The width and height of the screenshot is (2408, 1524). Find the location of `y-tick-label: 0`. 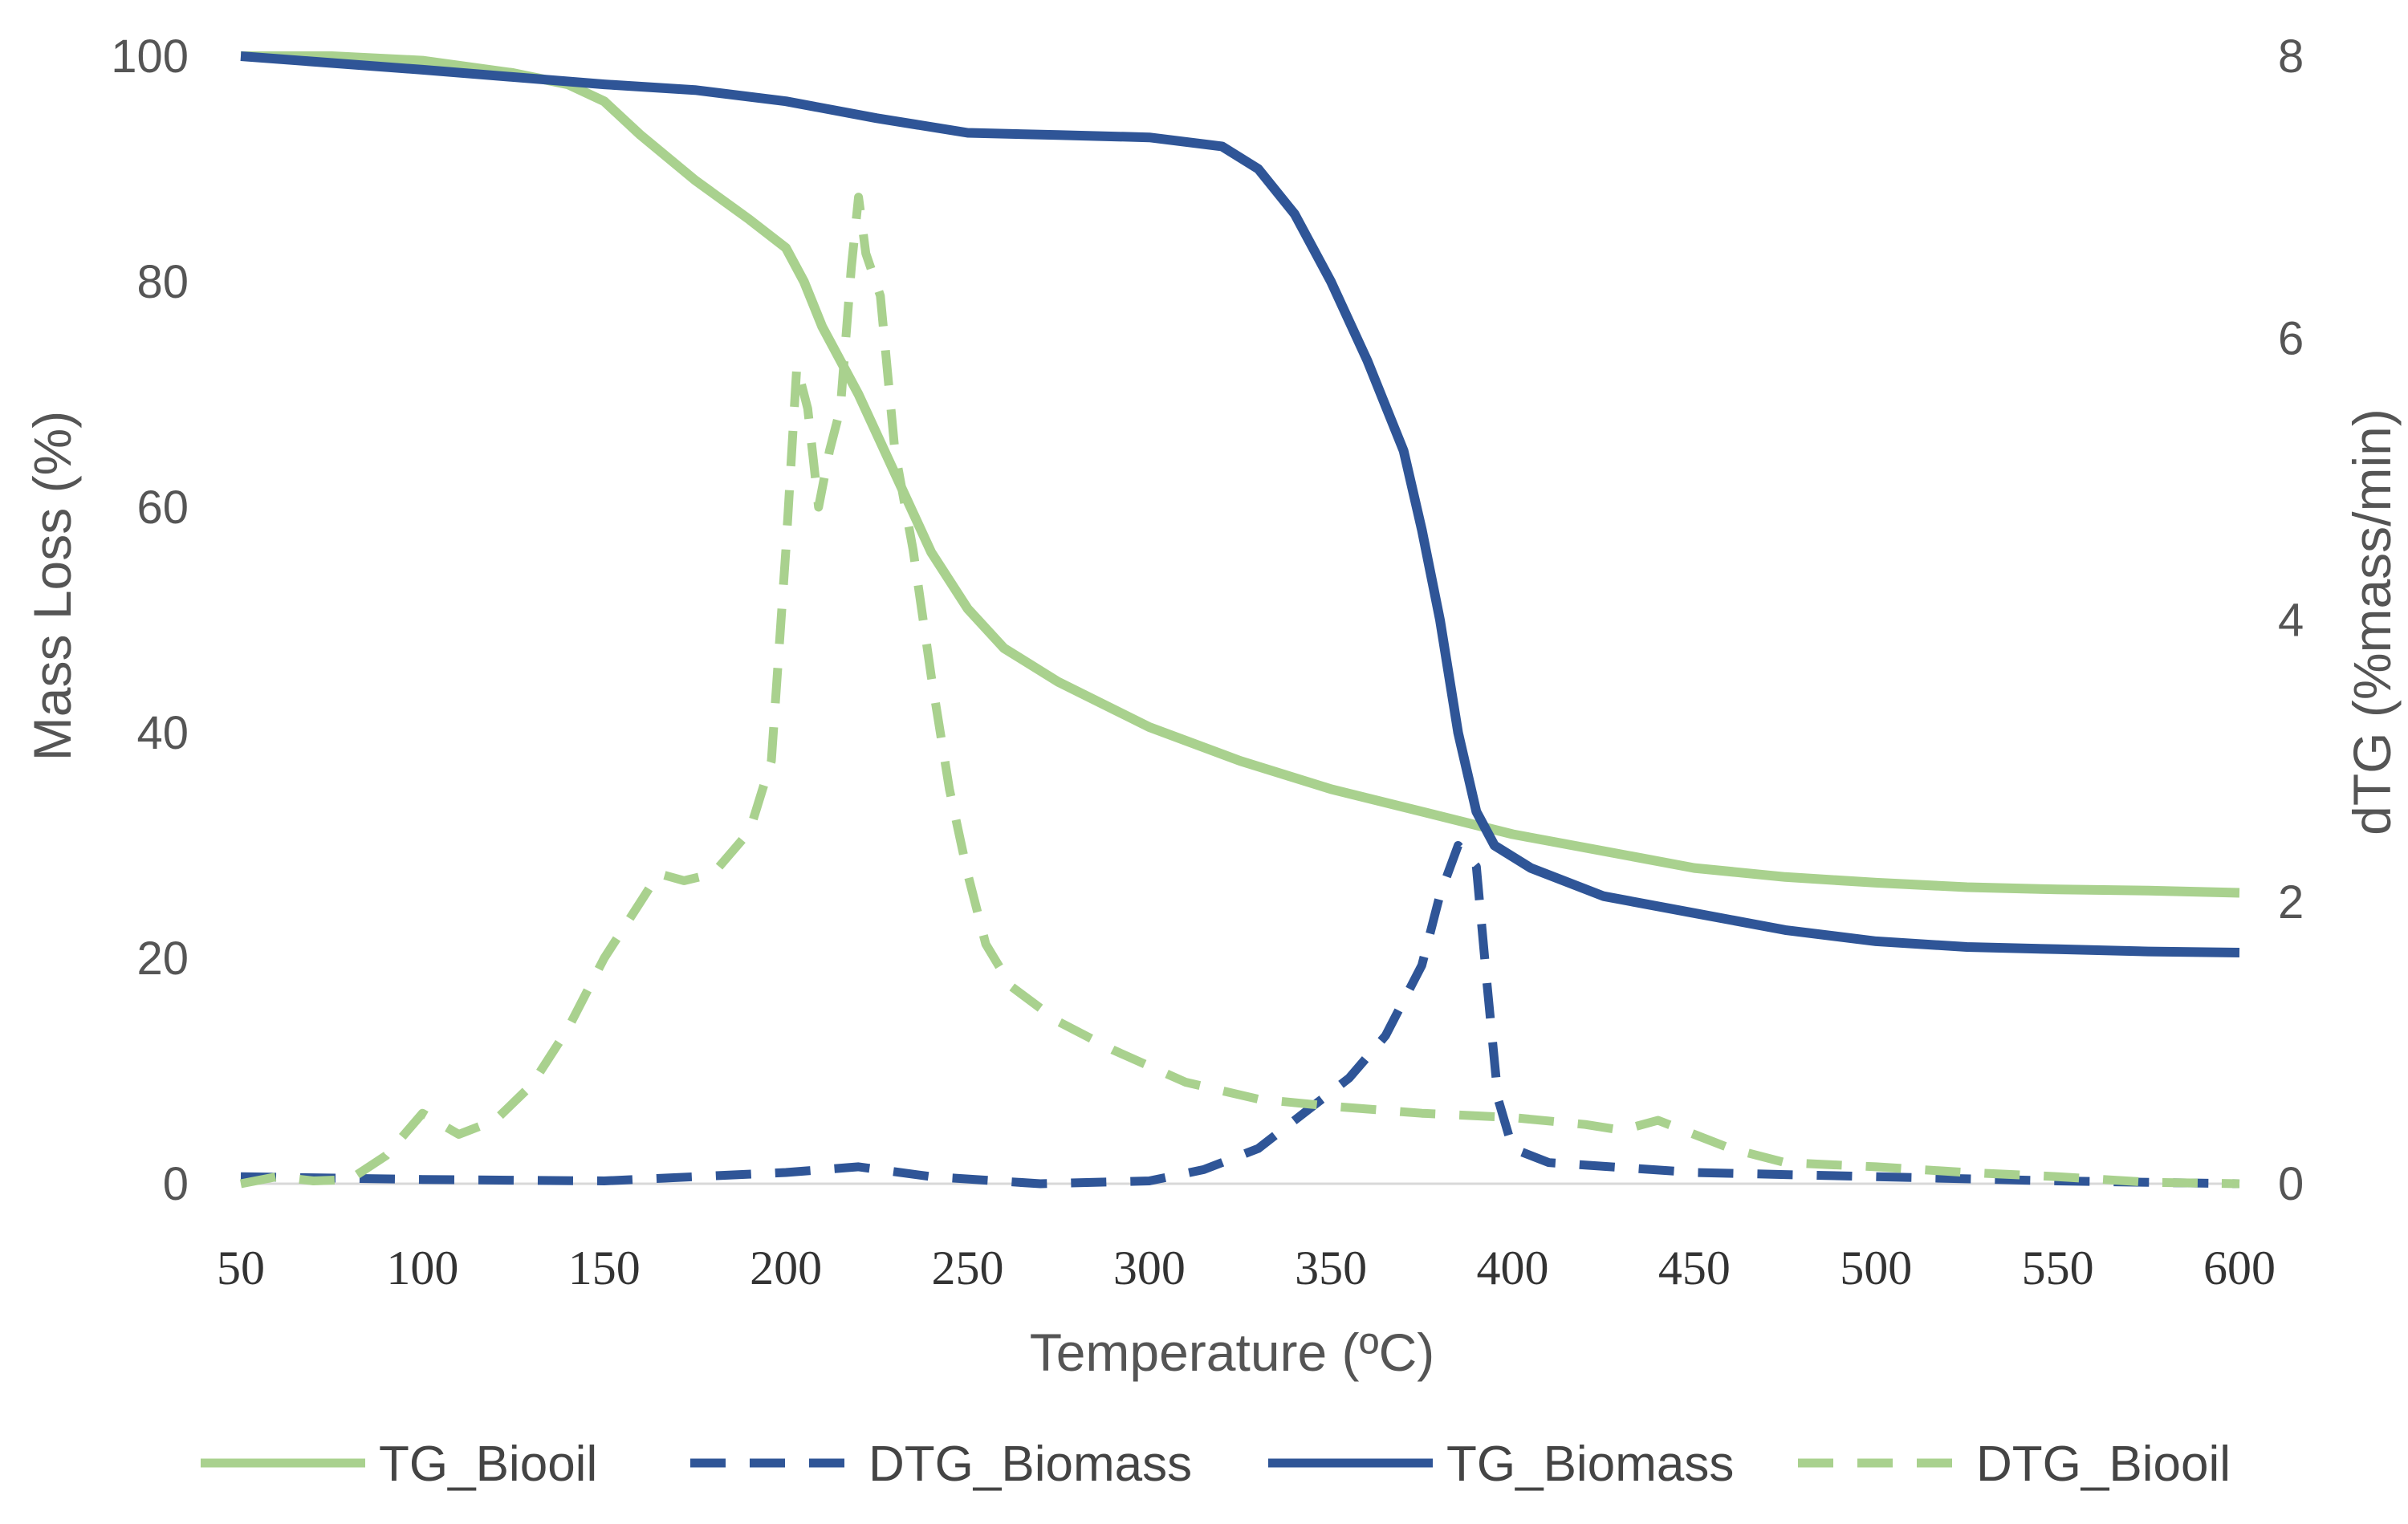

y-tick-label: 0 is located at coordinates (176, 1184).